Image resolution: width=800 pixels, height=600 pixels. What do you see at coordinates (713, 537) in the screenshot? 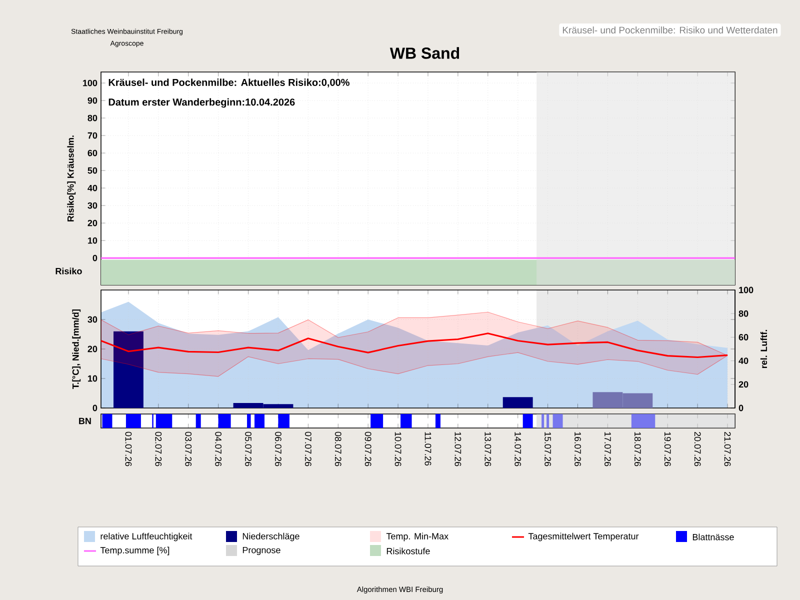
I see `legend-label: Blattnässe` at bounding box center [713, 537].